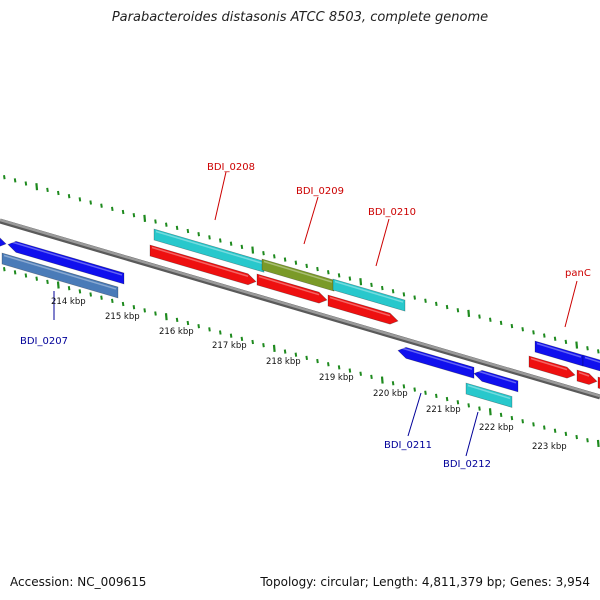 The image size is (600, 600). What do you see at coordinates (289, 285) in the screenshot?
I see `feature-bdi-0209-cds-highlight` at bounding box center [289, 285].